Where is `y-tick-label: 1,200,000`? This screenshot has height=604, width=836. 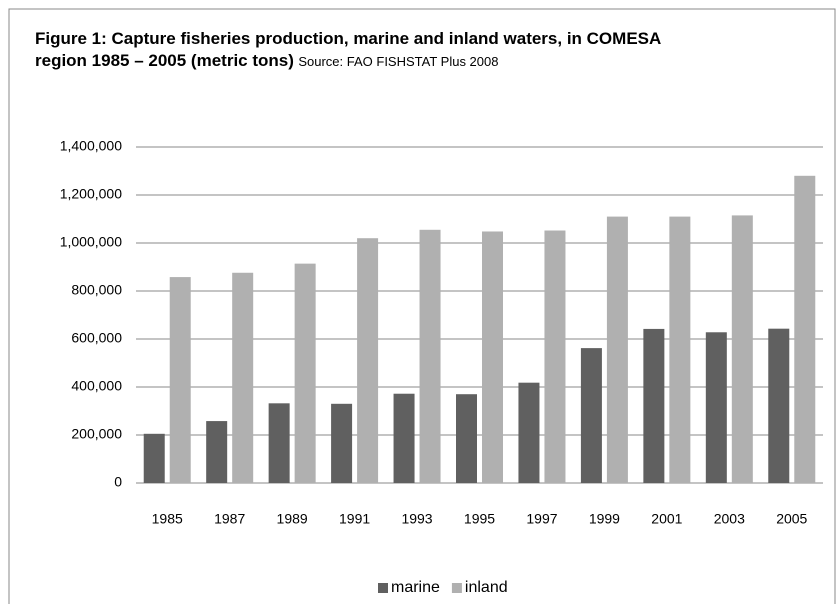
y-tick-label: 1,200,000 is located at coordinates (91, 194).